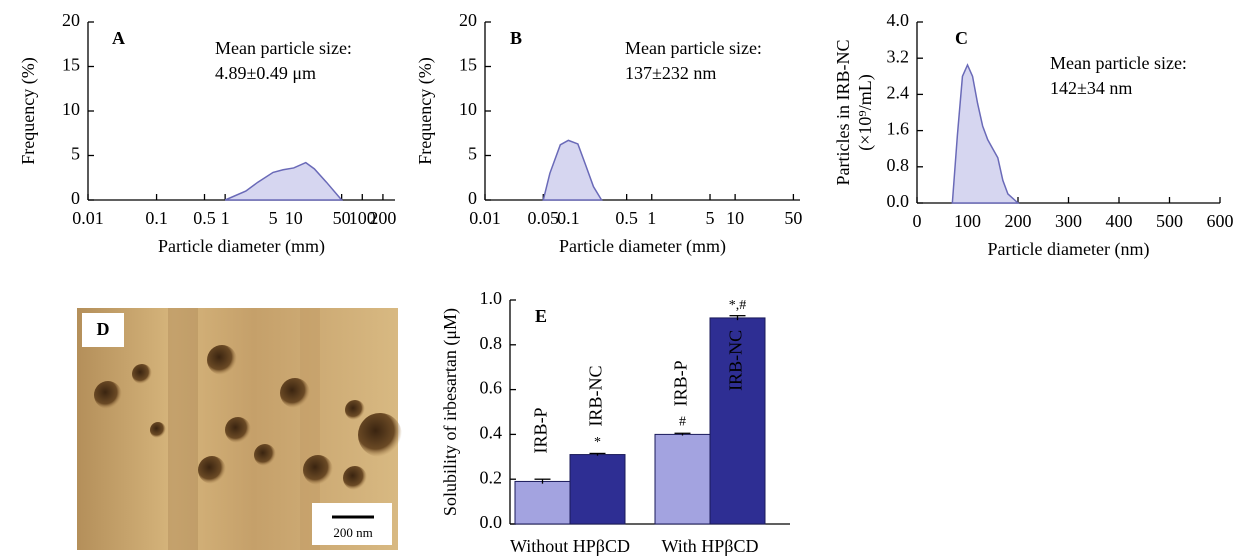 This screenshot has height=558, width=1234. I want to click on significance-mark: *, so click(597, 442).